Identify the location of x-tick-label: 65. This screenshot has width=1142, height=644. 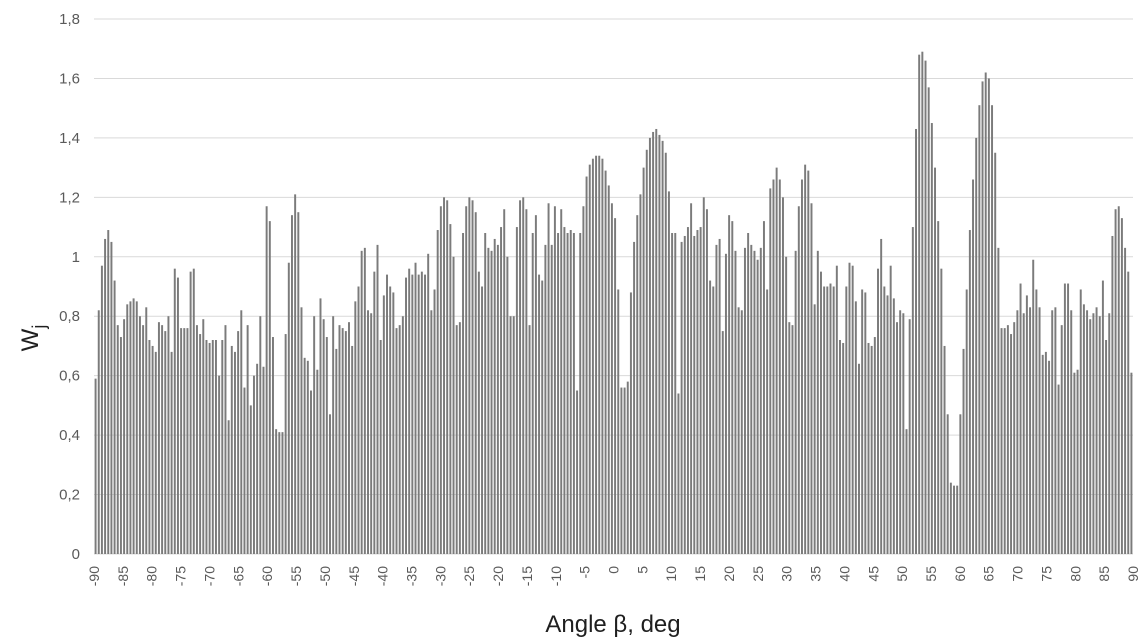
(989, 574).